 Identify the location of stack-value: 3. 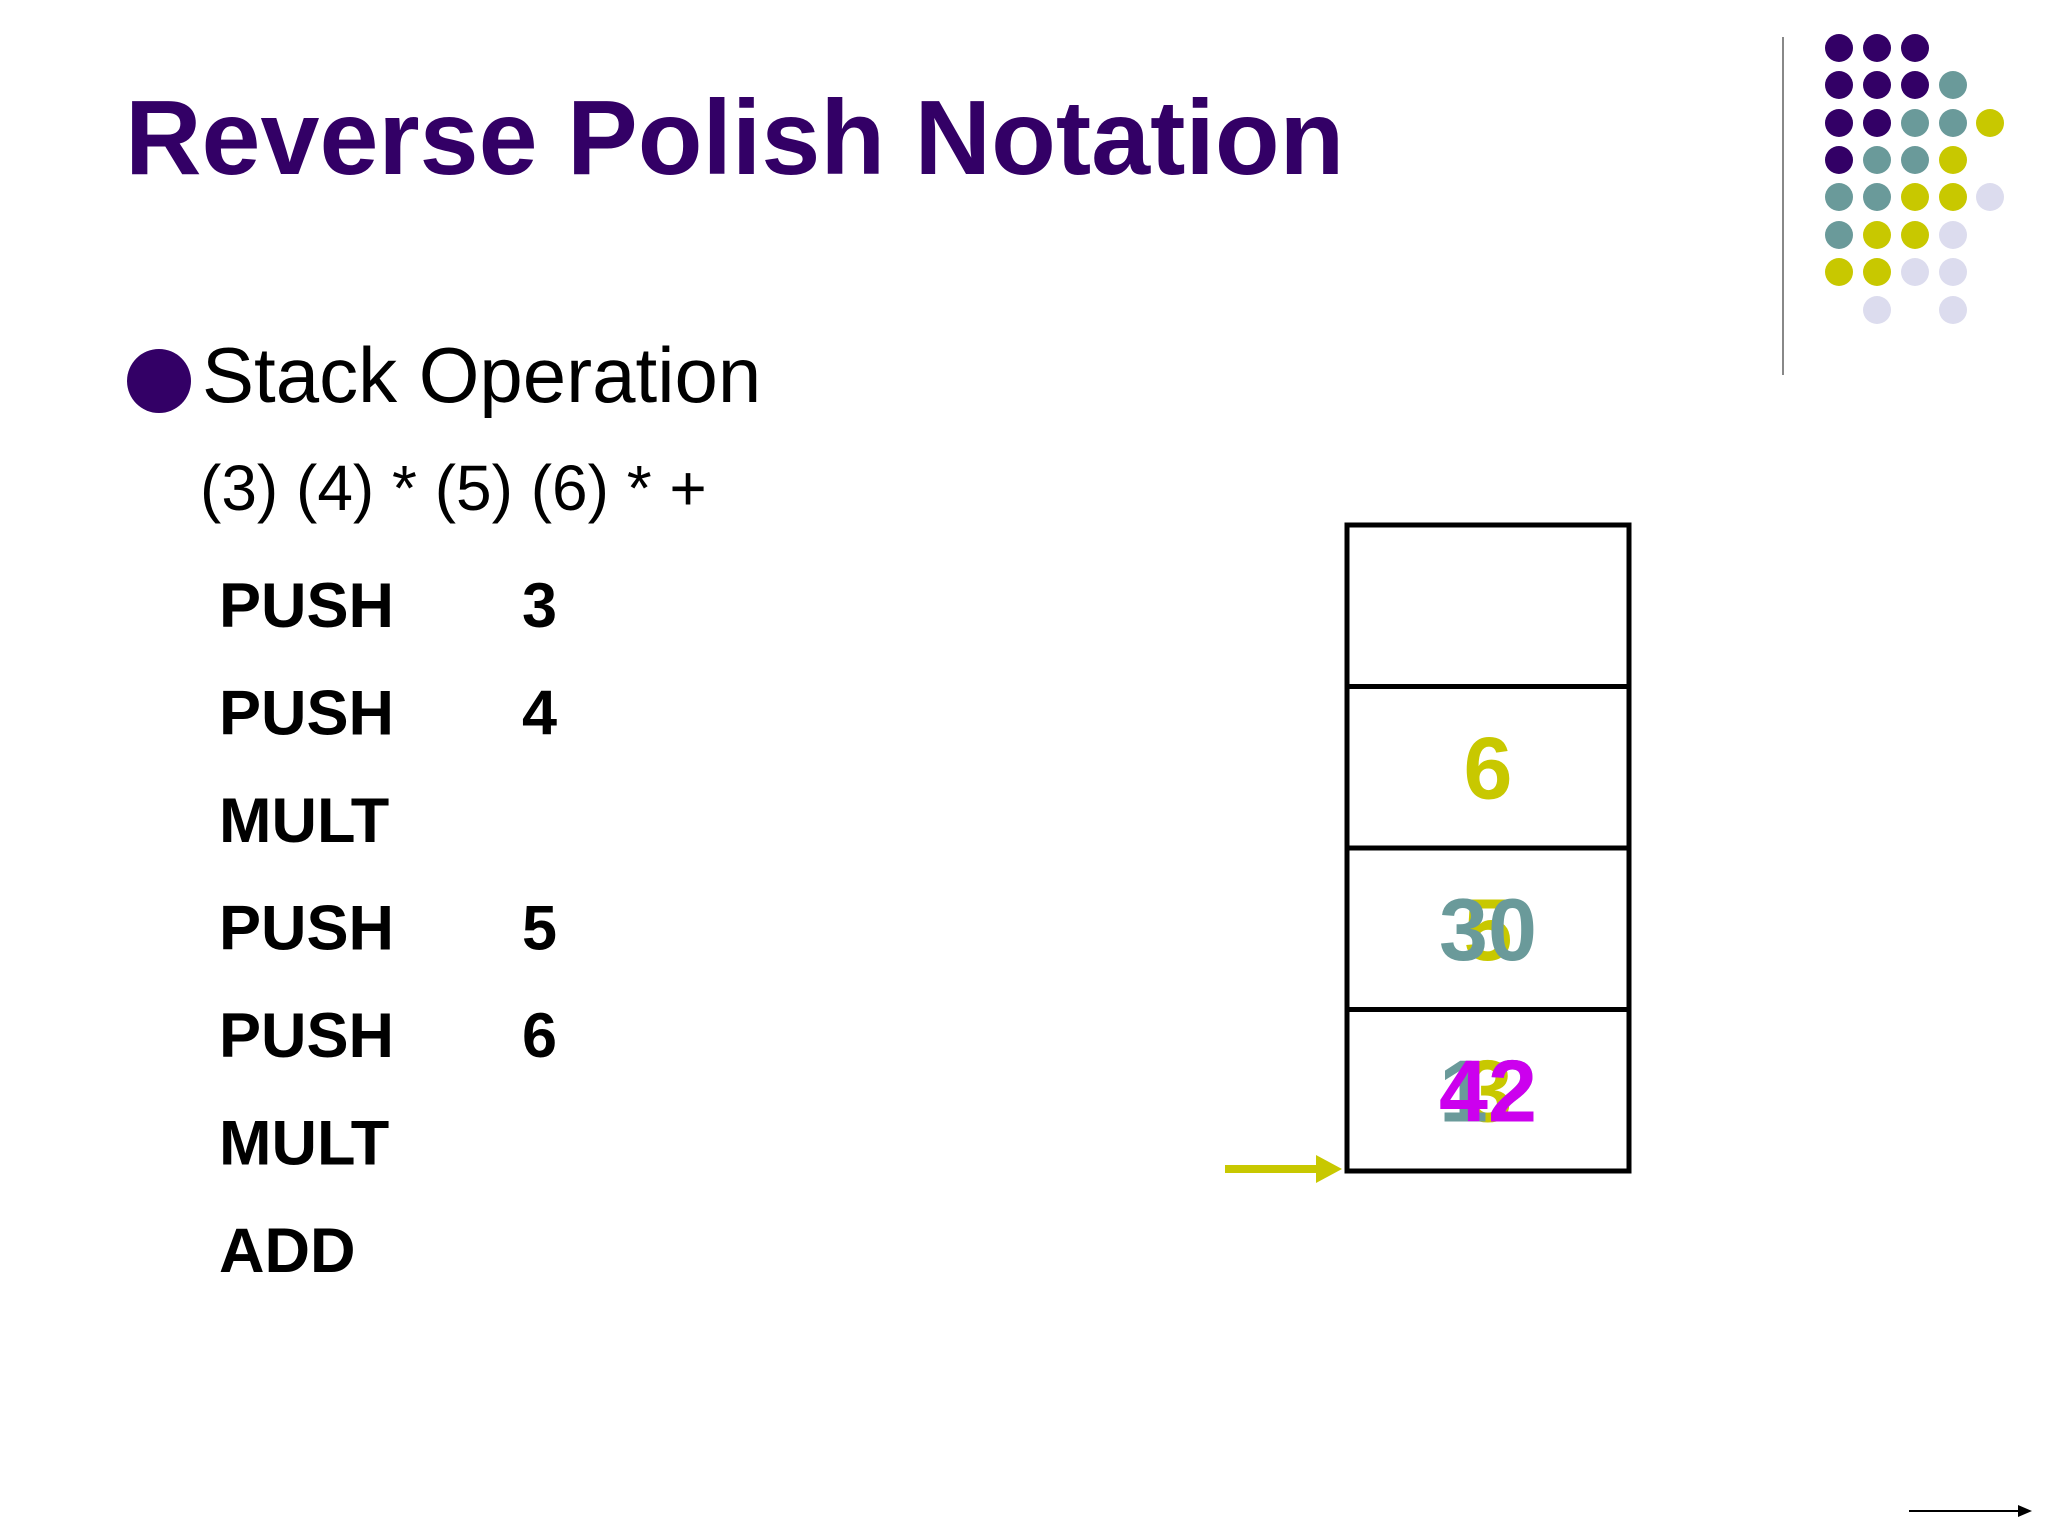
(1488, 1090).